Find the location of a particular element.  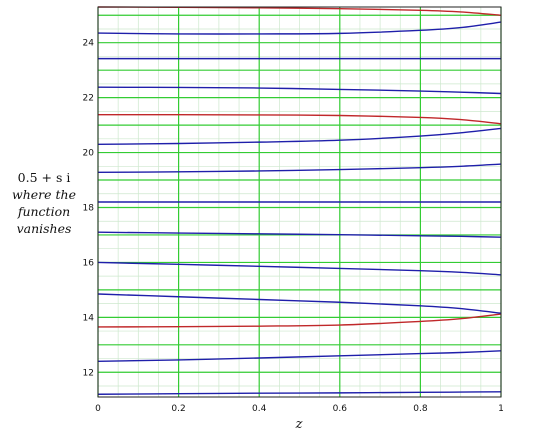

y-axis-label-line-3: function is located at coordinates (43, 211).